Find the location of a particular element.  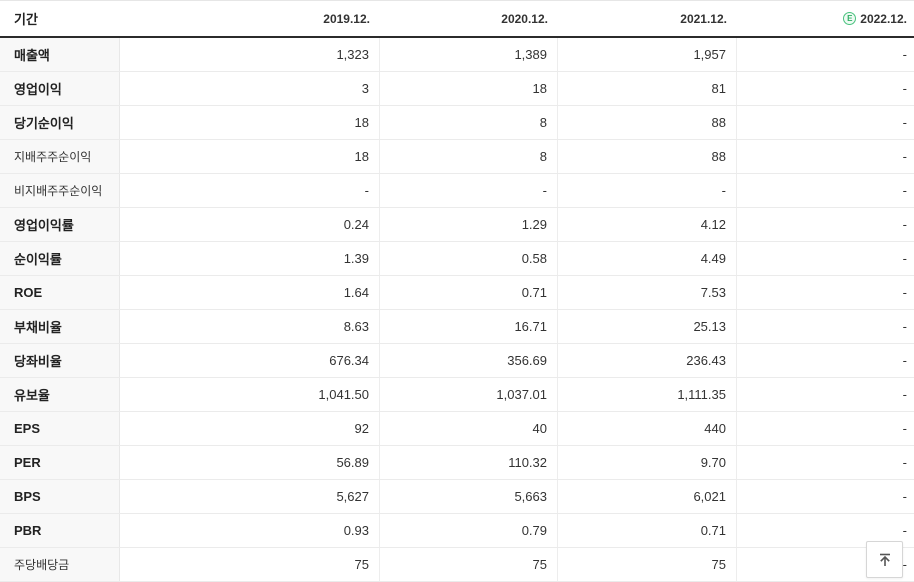

row-value-2020: 16.71 is located at coordinates (469, 326).